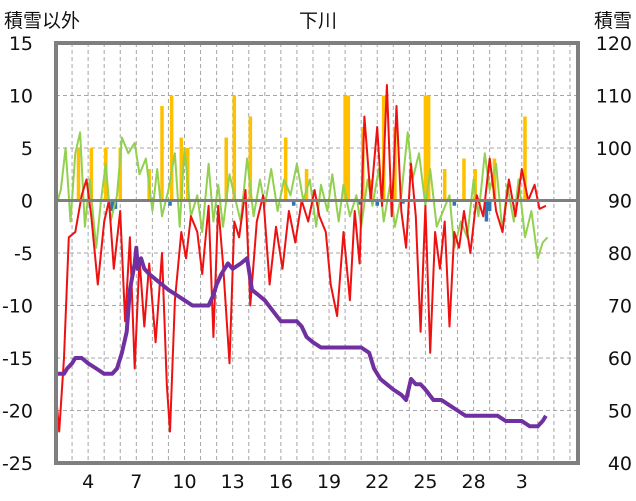  What do you see at coordinates (17, 412) in the screenshot?
I see `left-tick-label: -20` at bounding box center [17, 412].